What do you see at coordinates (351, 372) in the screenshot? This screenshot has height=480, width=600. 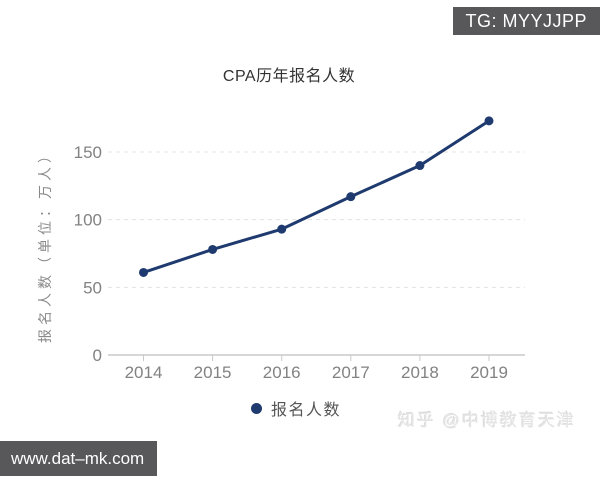 I see `x-tick-label: 2017` at bounding box center [351, 372].